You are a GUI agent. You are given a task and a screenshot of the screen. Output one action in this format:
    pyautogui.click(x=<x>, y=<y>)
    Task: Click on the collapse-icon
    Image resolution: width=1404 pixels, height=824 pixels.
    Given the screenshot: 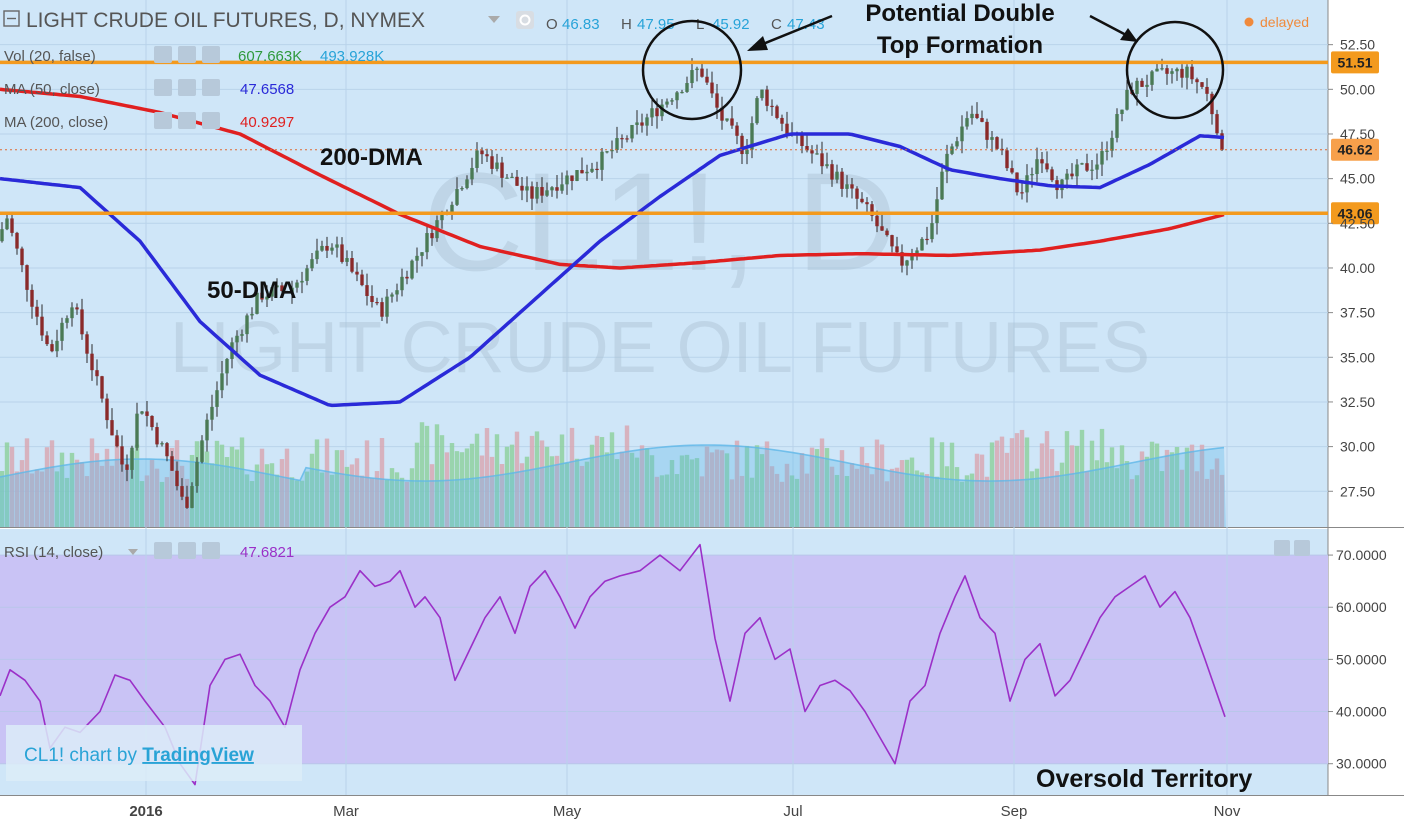 What is the action you would take?
    pyautogui.click(x=11, y=18)
    